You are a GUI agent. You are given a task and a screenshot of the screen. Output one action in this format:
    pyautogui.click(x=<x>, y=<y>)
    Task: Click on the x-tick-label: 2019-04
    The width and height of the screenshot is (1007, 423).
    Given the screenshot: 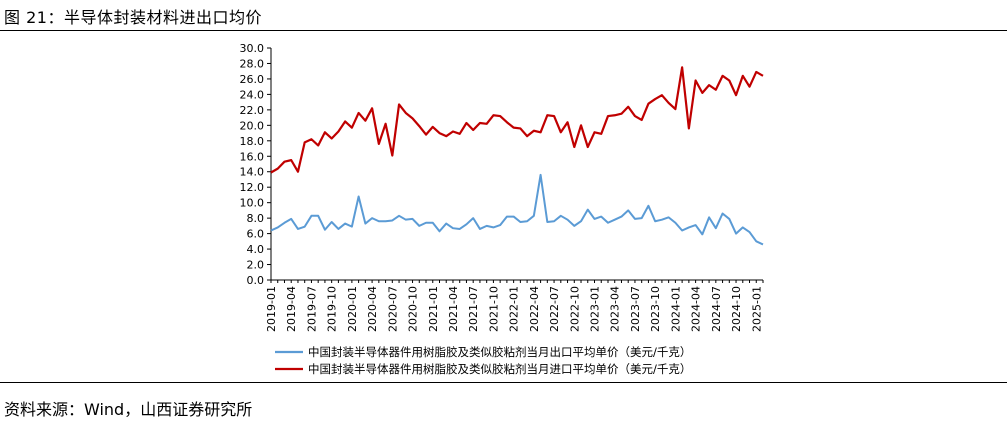 What is the action you would take?
    pyautogui.click(x=291, y=309)
    